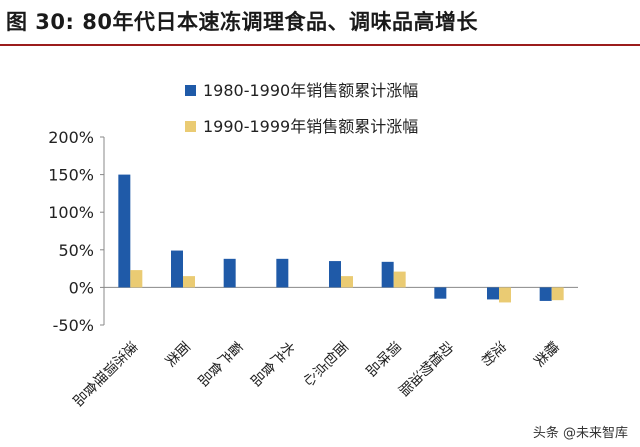 This screenshot has height=447, width=640. Describe the element at coordinates (104, 372) in the screenshot. I see `x-category-label: 速冻调理食品` at that location.